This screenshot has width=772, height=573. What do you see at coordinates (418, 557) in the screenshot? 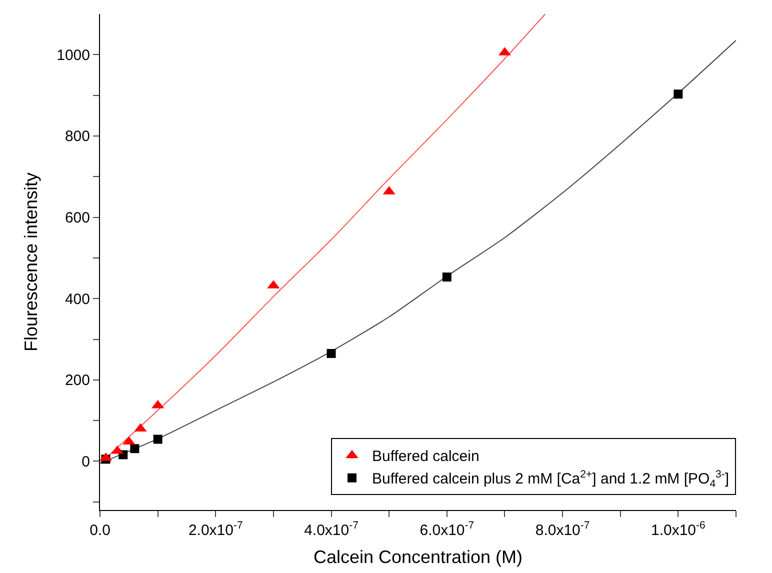
I see `x-axis-title: Calcein Concentration (M)` at bounding box center [418, 557].